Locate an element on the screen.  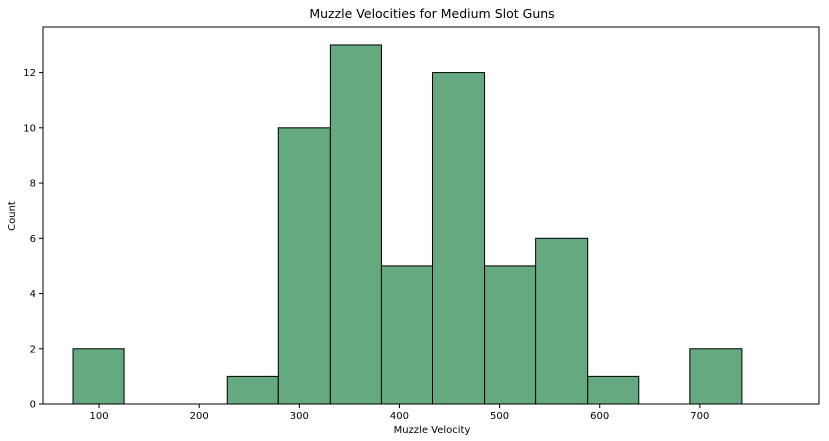
x-tick-label: 500 is located at coordinates (499, 416).